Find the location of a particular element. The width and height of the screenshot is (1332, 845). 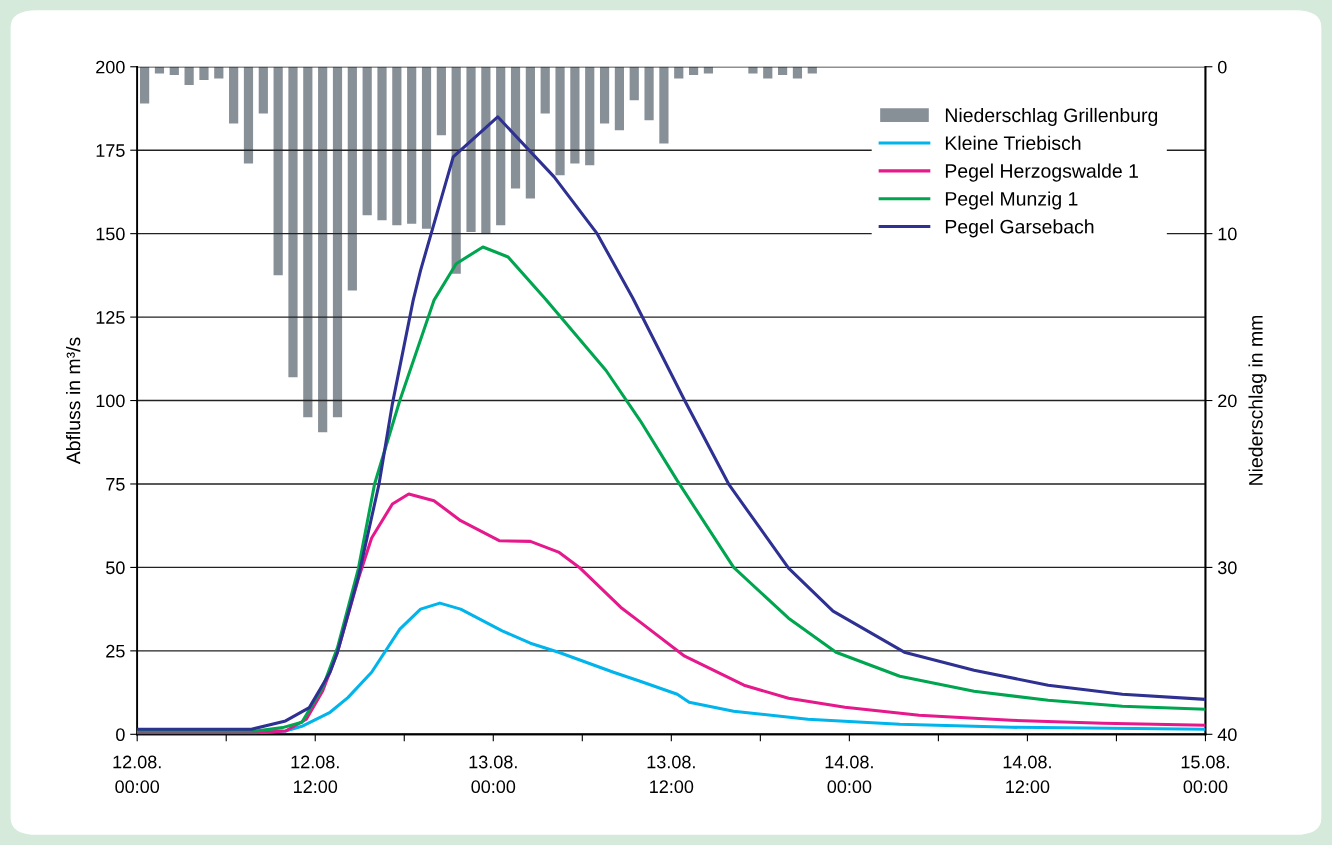

x-tick-label: 12.08. 00:00 is located at coordinates (137, 774).